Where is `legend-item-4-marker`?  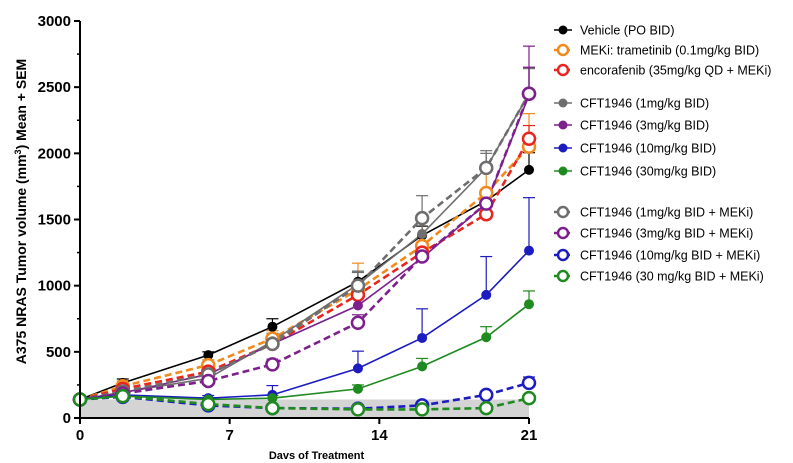 legend-item-4-marker is located at coordinates (563, 125).